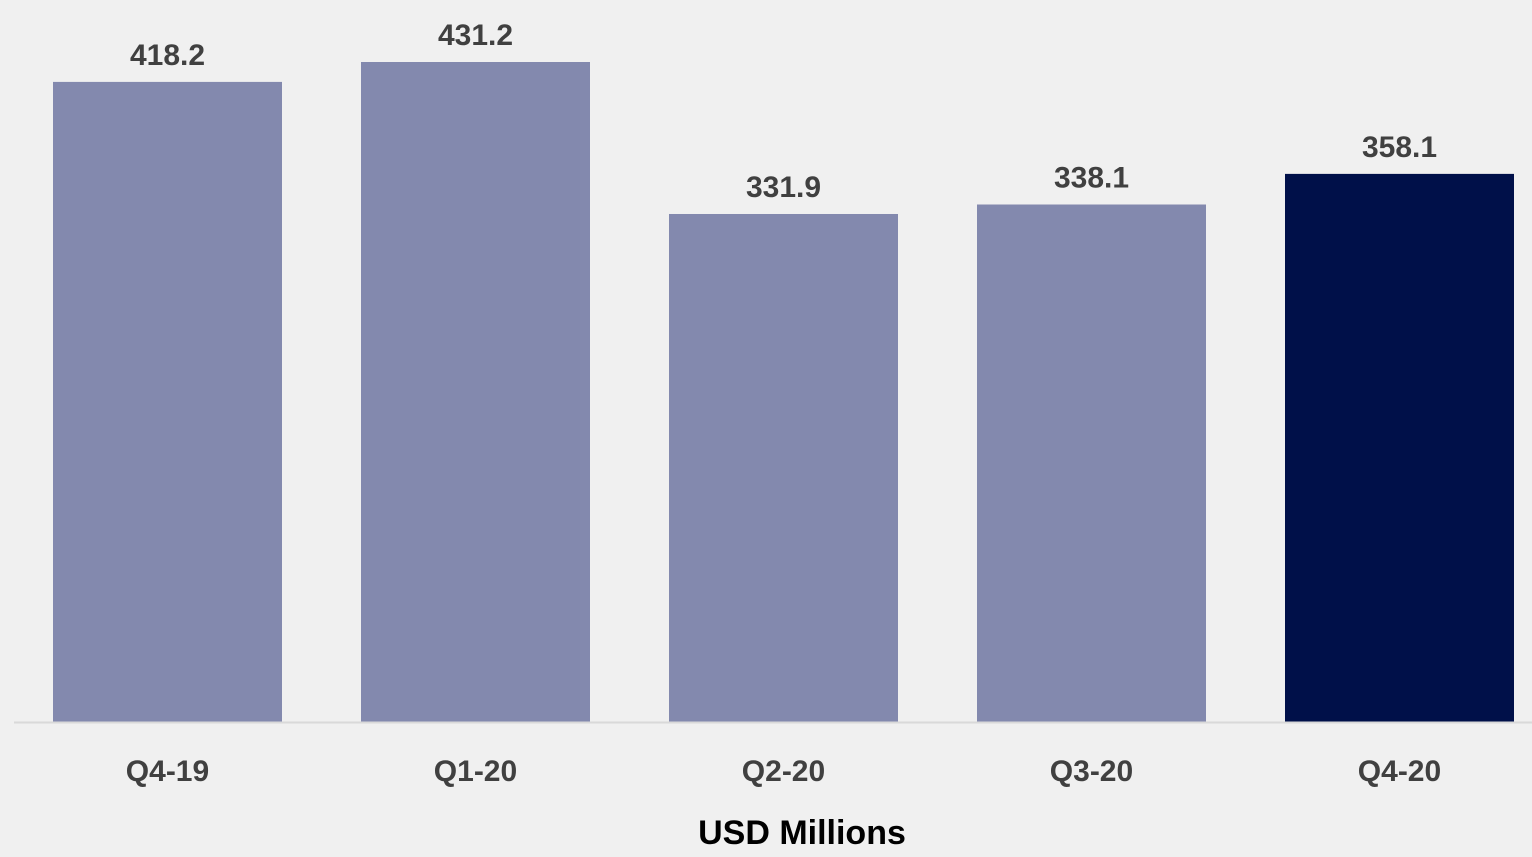 Image resolution: width=1532 pixels, height=857 pixels. Describe the element at coordinates (475, 771) in the screenshot. I see `x-tick-label-q1-20: Q1-20` at that location.